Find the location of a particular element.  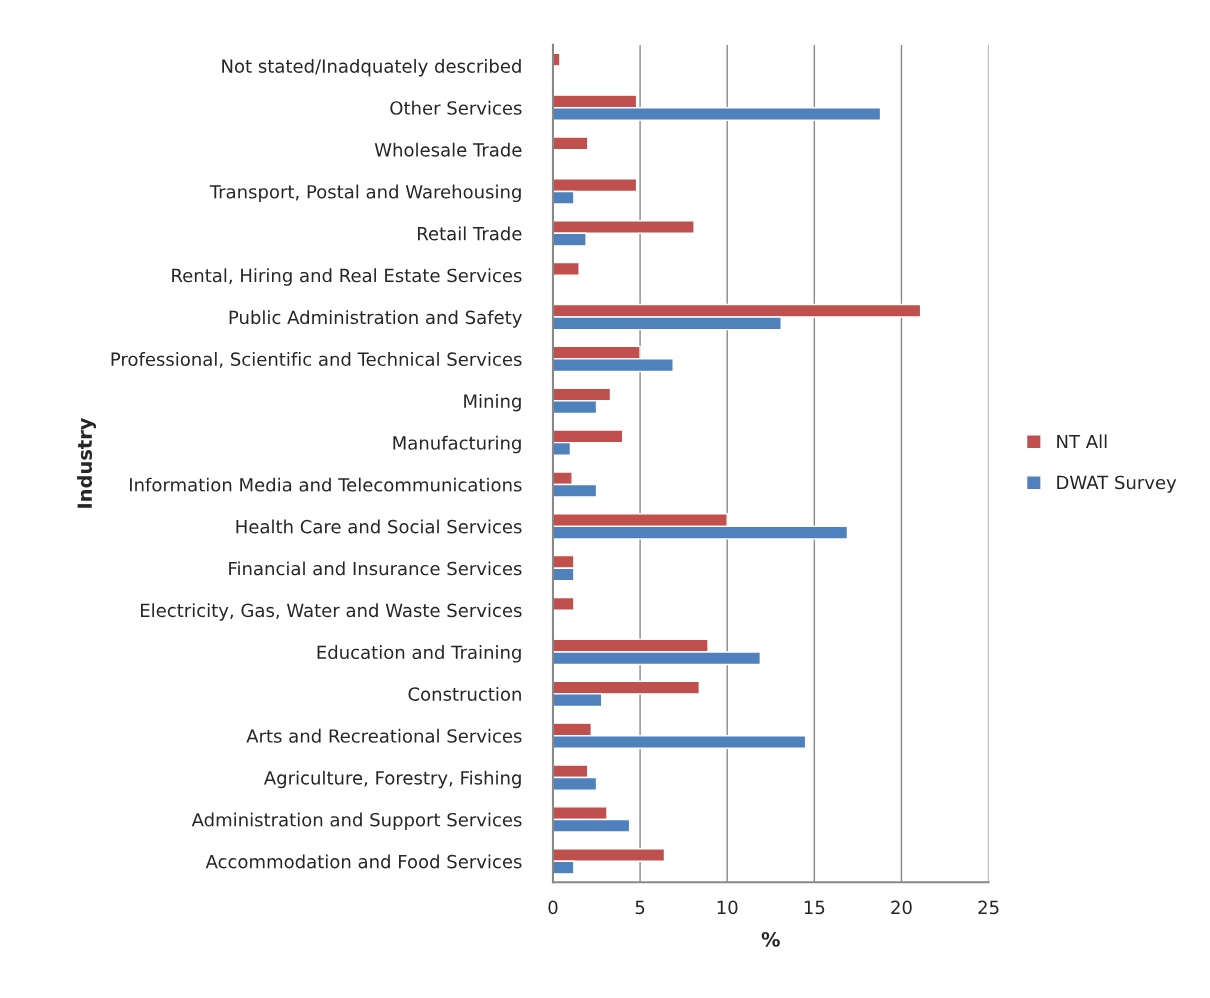

y-tick-label: Retail Trade is located at coordinates (470, 233).